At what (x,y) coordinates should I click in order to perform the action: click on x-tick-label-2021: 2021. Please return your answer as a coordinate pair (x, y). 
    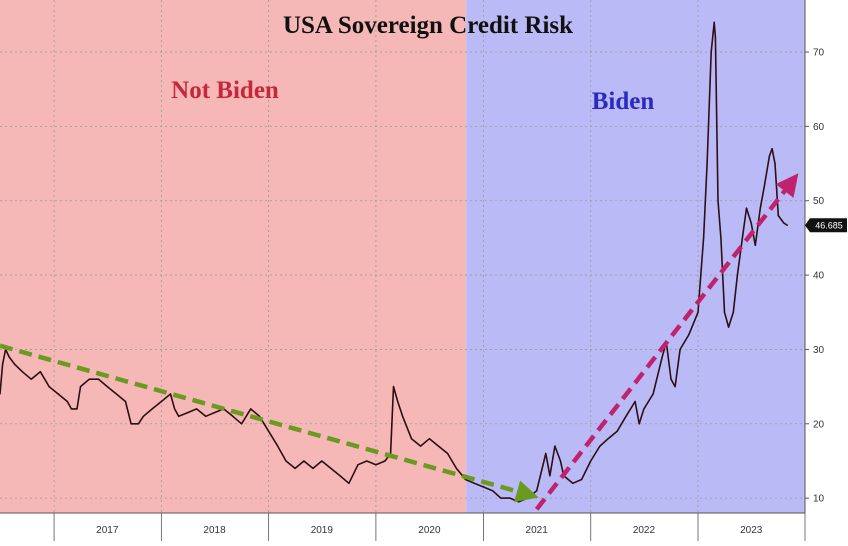
    Looking at the image, I should click on (537, 530).